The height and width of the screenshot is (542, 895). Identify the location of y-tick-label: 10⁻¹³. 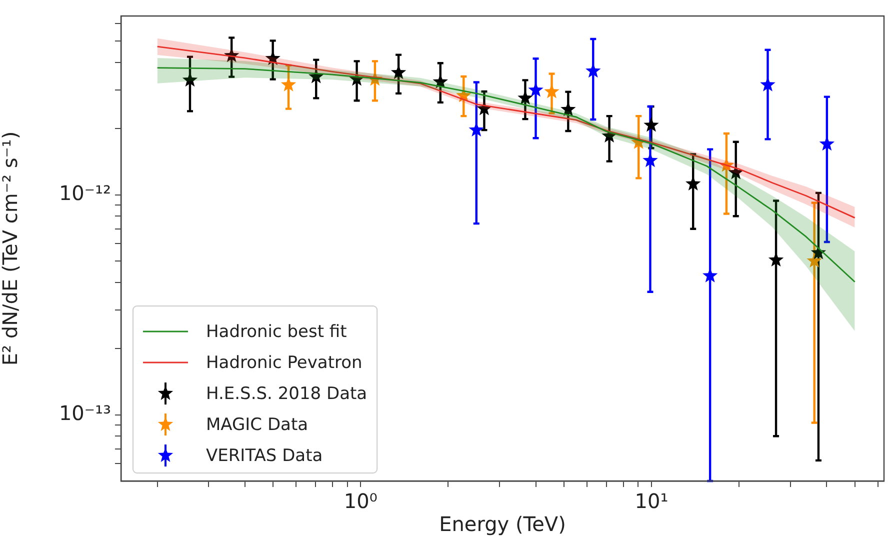
(84, 412).